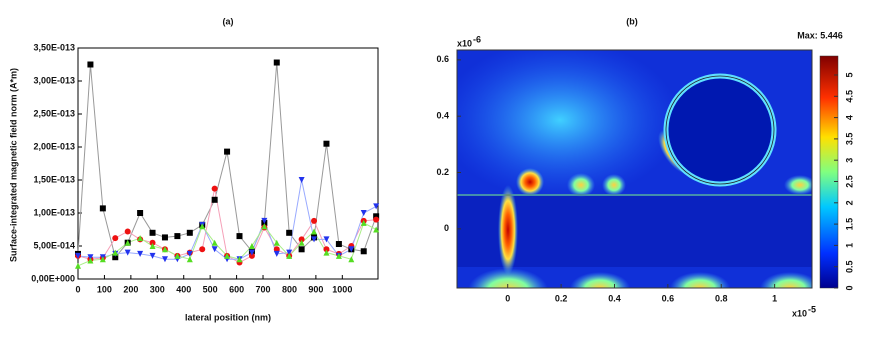  What do you see at coordinates (774, 298) in the screenshot?
I see `x-tick-label: 1` at bounding box center [774, 298].